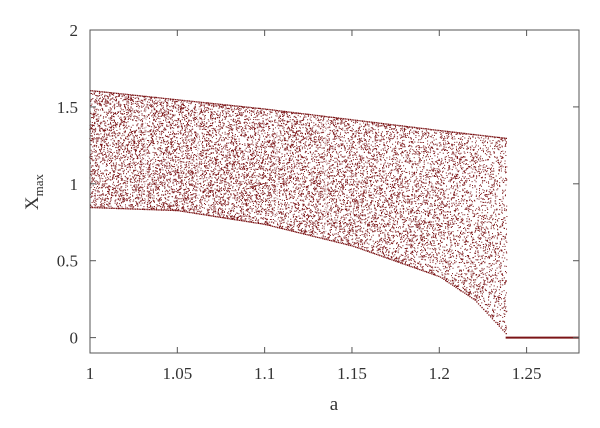  I want to click on y-tick-label: 1, so click(74, 184).